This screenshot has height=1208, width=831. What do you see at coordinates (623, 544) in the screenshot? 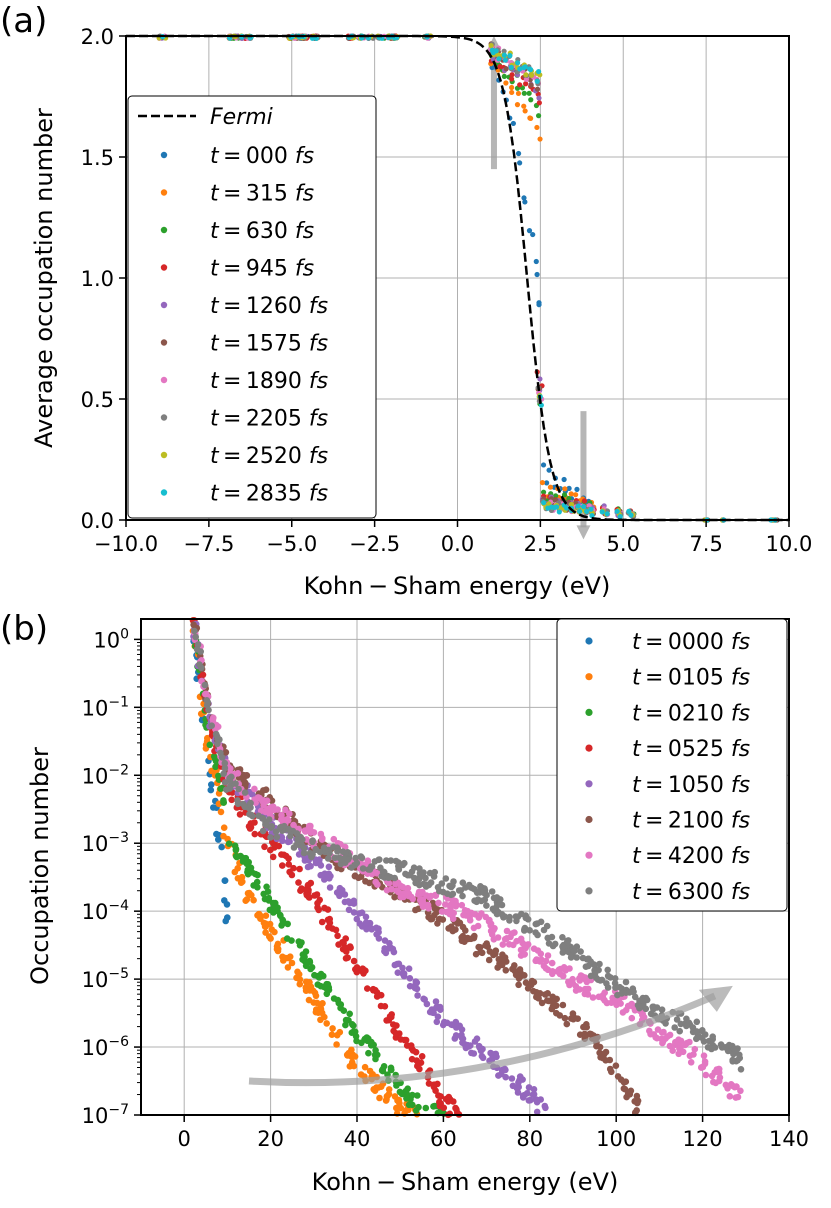
I see `panel-a-xtick-label: 5.0` at bounding box center [623, 544].